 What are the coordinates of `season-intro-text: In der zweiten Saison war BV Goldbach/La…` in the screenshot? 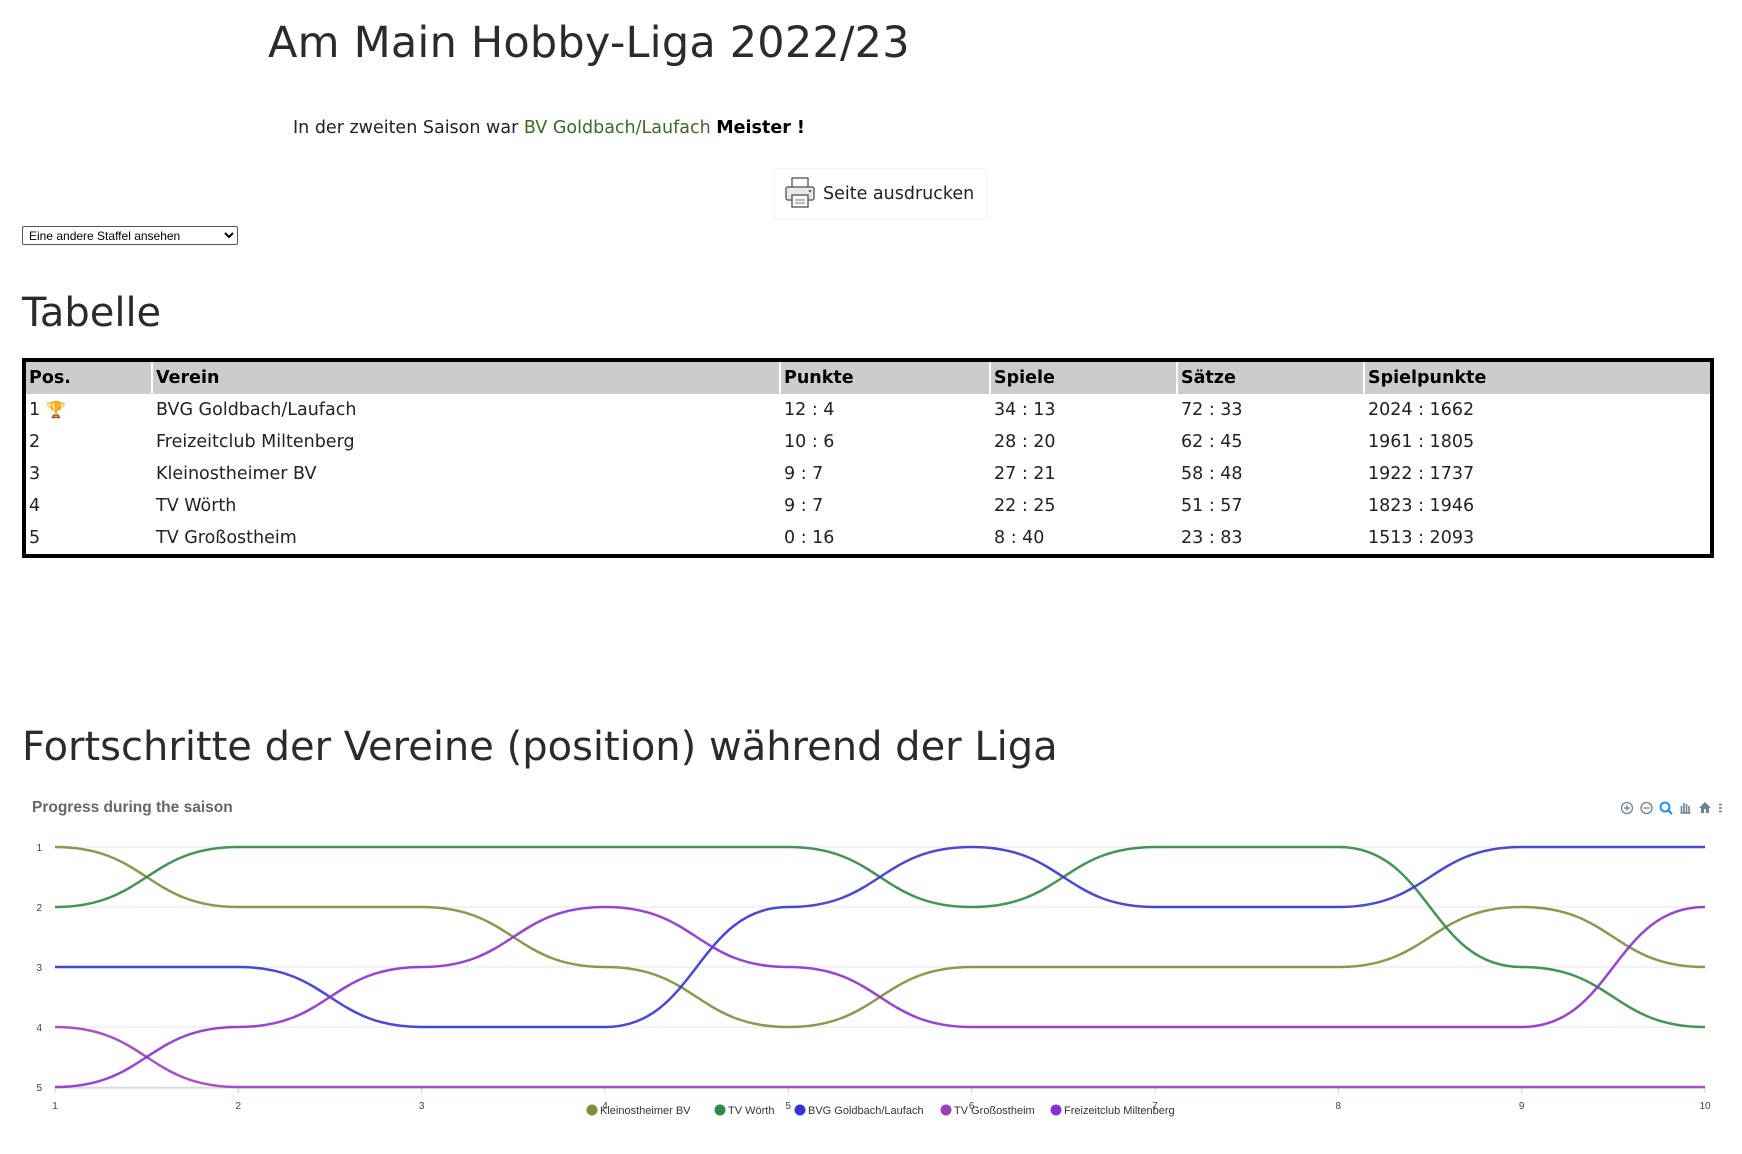 It's located at (549, 128).